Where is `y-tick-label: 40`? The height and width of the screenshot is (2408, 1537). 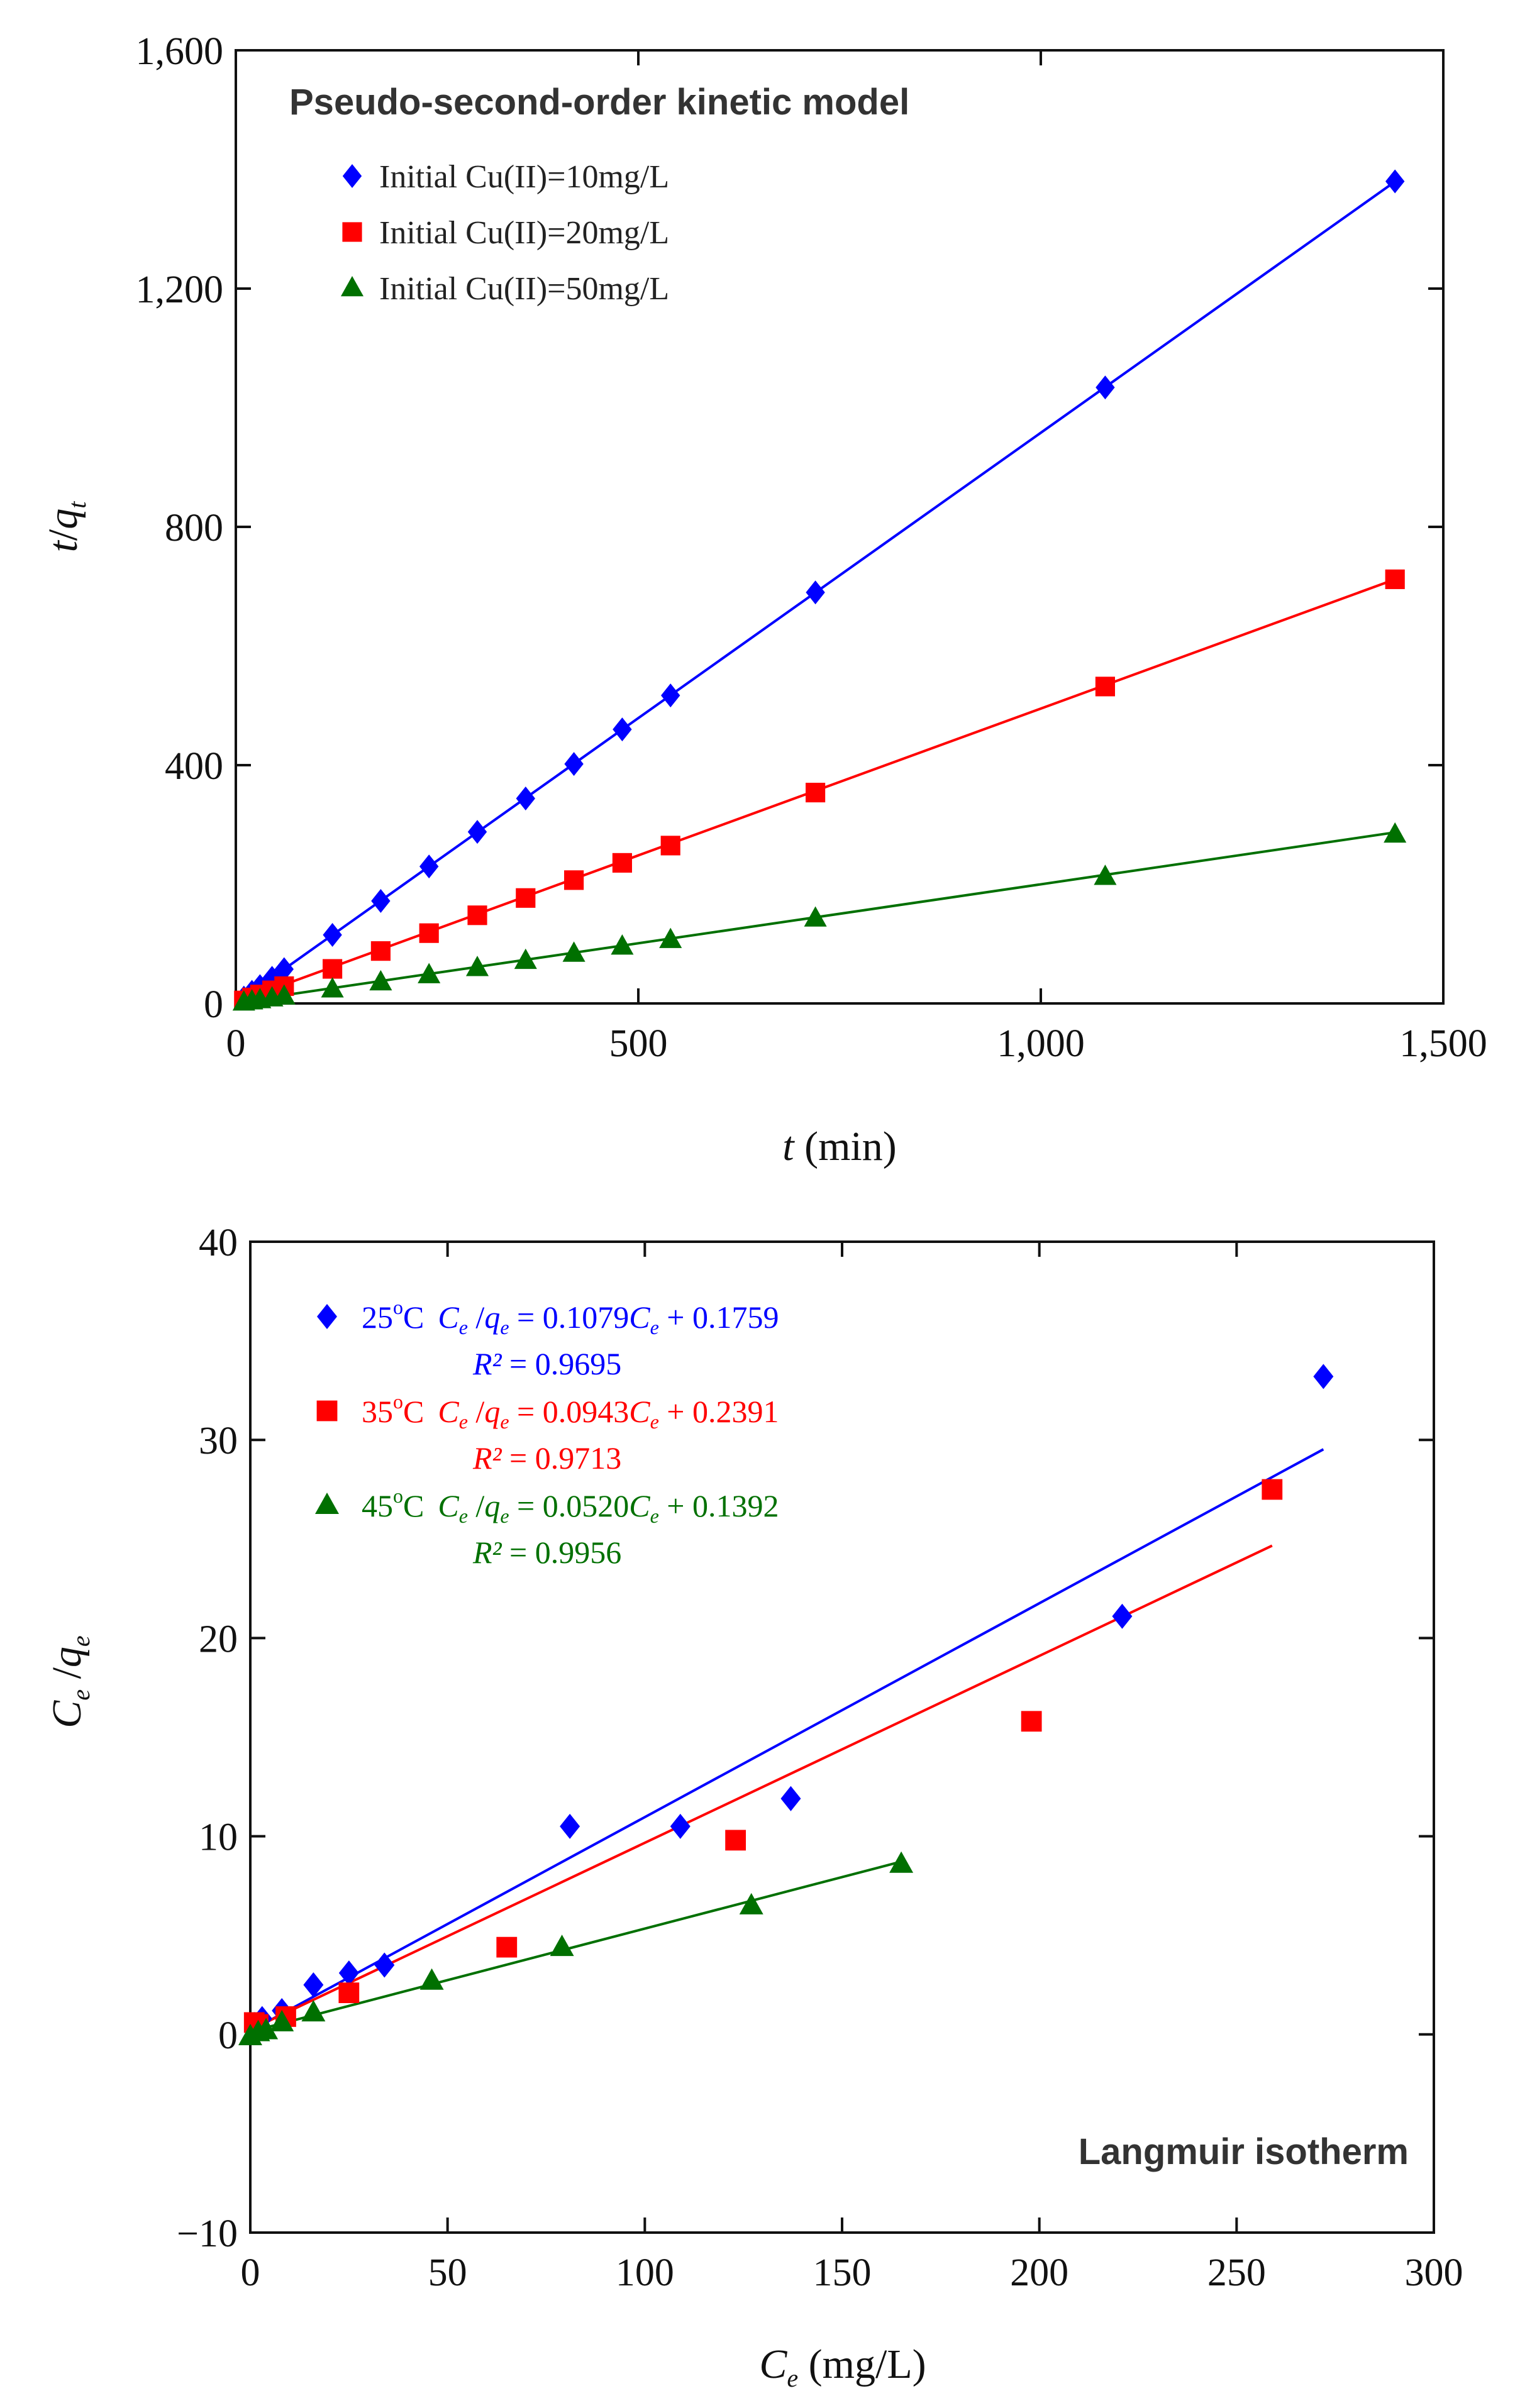 y-tick-label: 40 is located at coordinates (218, 1243).